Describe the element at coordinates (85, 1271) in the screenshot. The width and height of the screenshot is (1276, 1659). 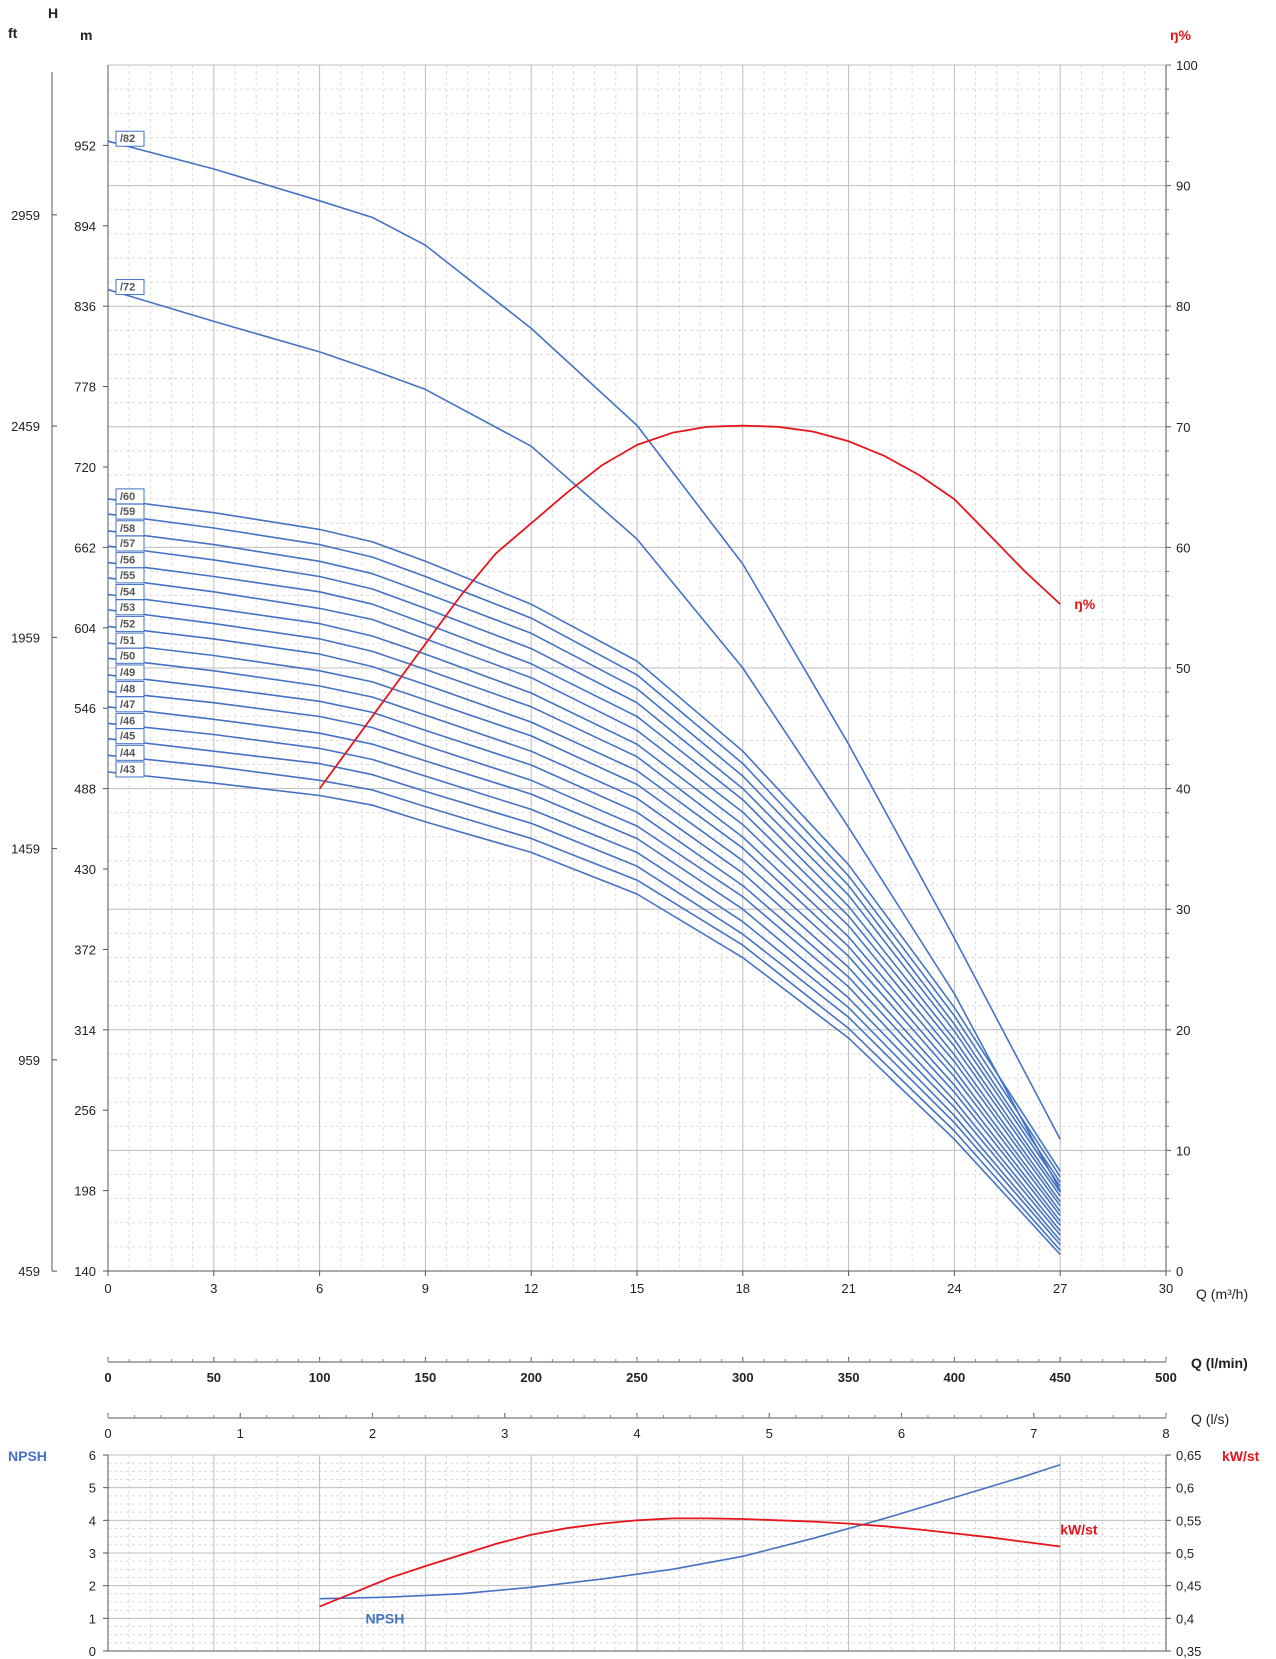
I see `y-tick-label-m: 140` at that location.